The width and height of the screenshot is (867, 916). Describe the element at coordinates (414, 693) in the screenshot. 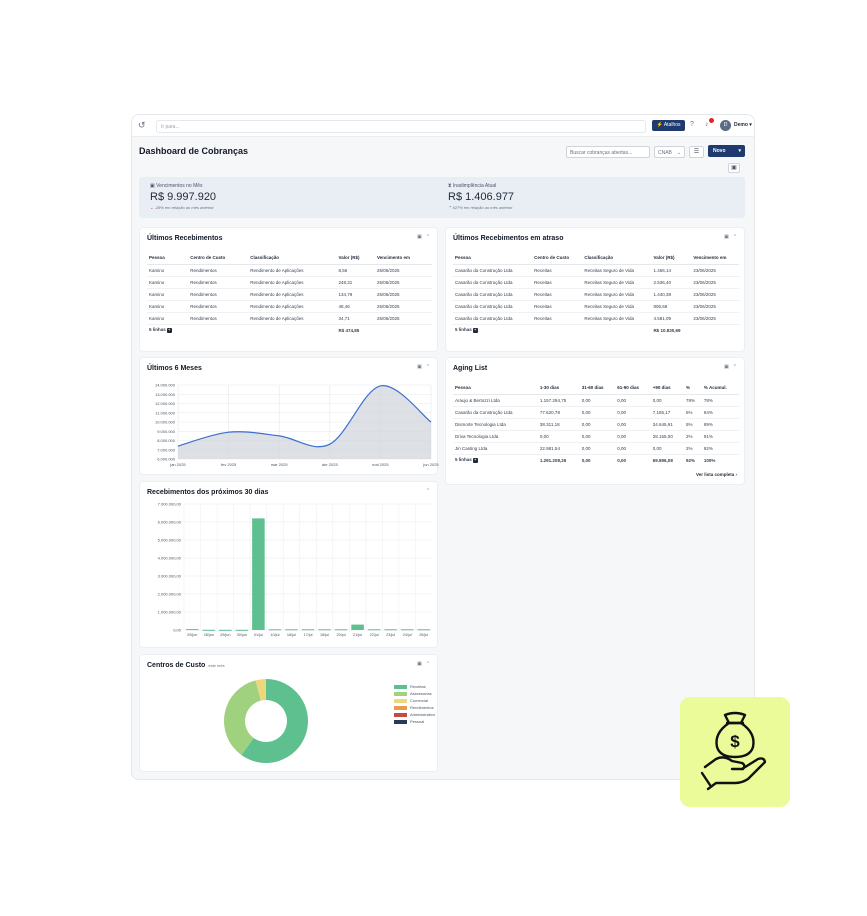

I see `legend-item: Assessorias` at that location.